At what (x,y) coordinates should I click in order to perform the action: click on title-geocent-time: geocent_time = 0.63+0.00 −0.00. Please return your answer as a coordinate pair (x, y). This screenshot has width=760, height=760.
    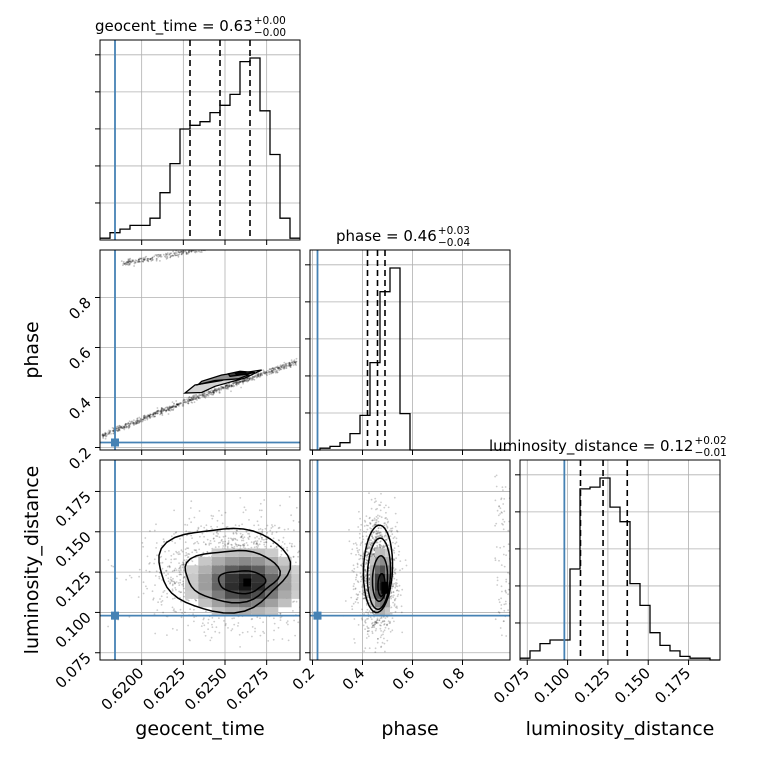
    Looking at the image, I should click on (190, 27).